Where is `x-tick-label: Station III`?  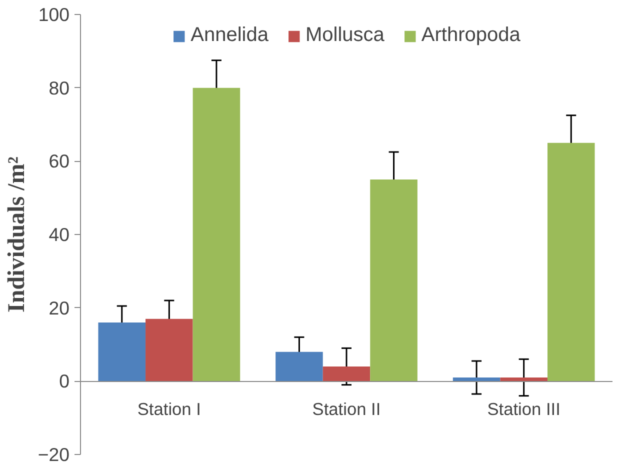
x-tick-label: Station III is located at coordinates (523, 409).